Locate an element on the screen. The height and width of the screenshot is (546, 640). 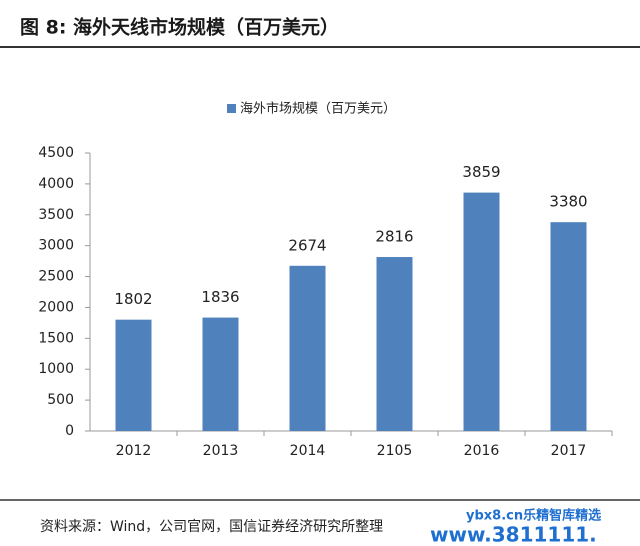
x-tick-label: 2013 is located at coordinates (221, 451).